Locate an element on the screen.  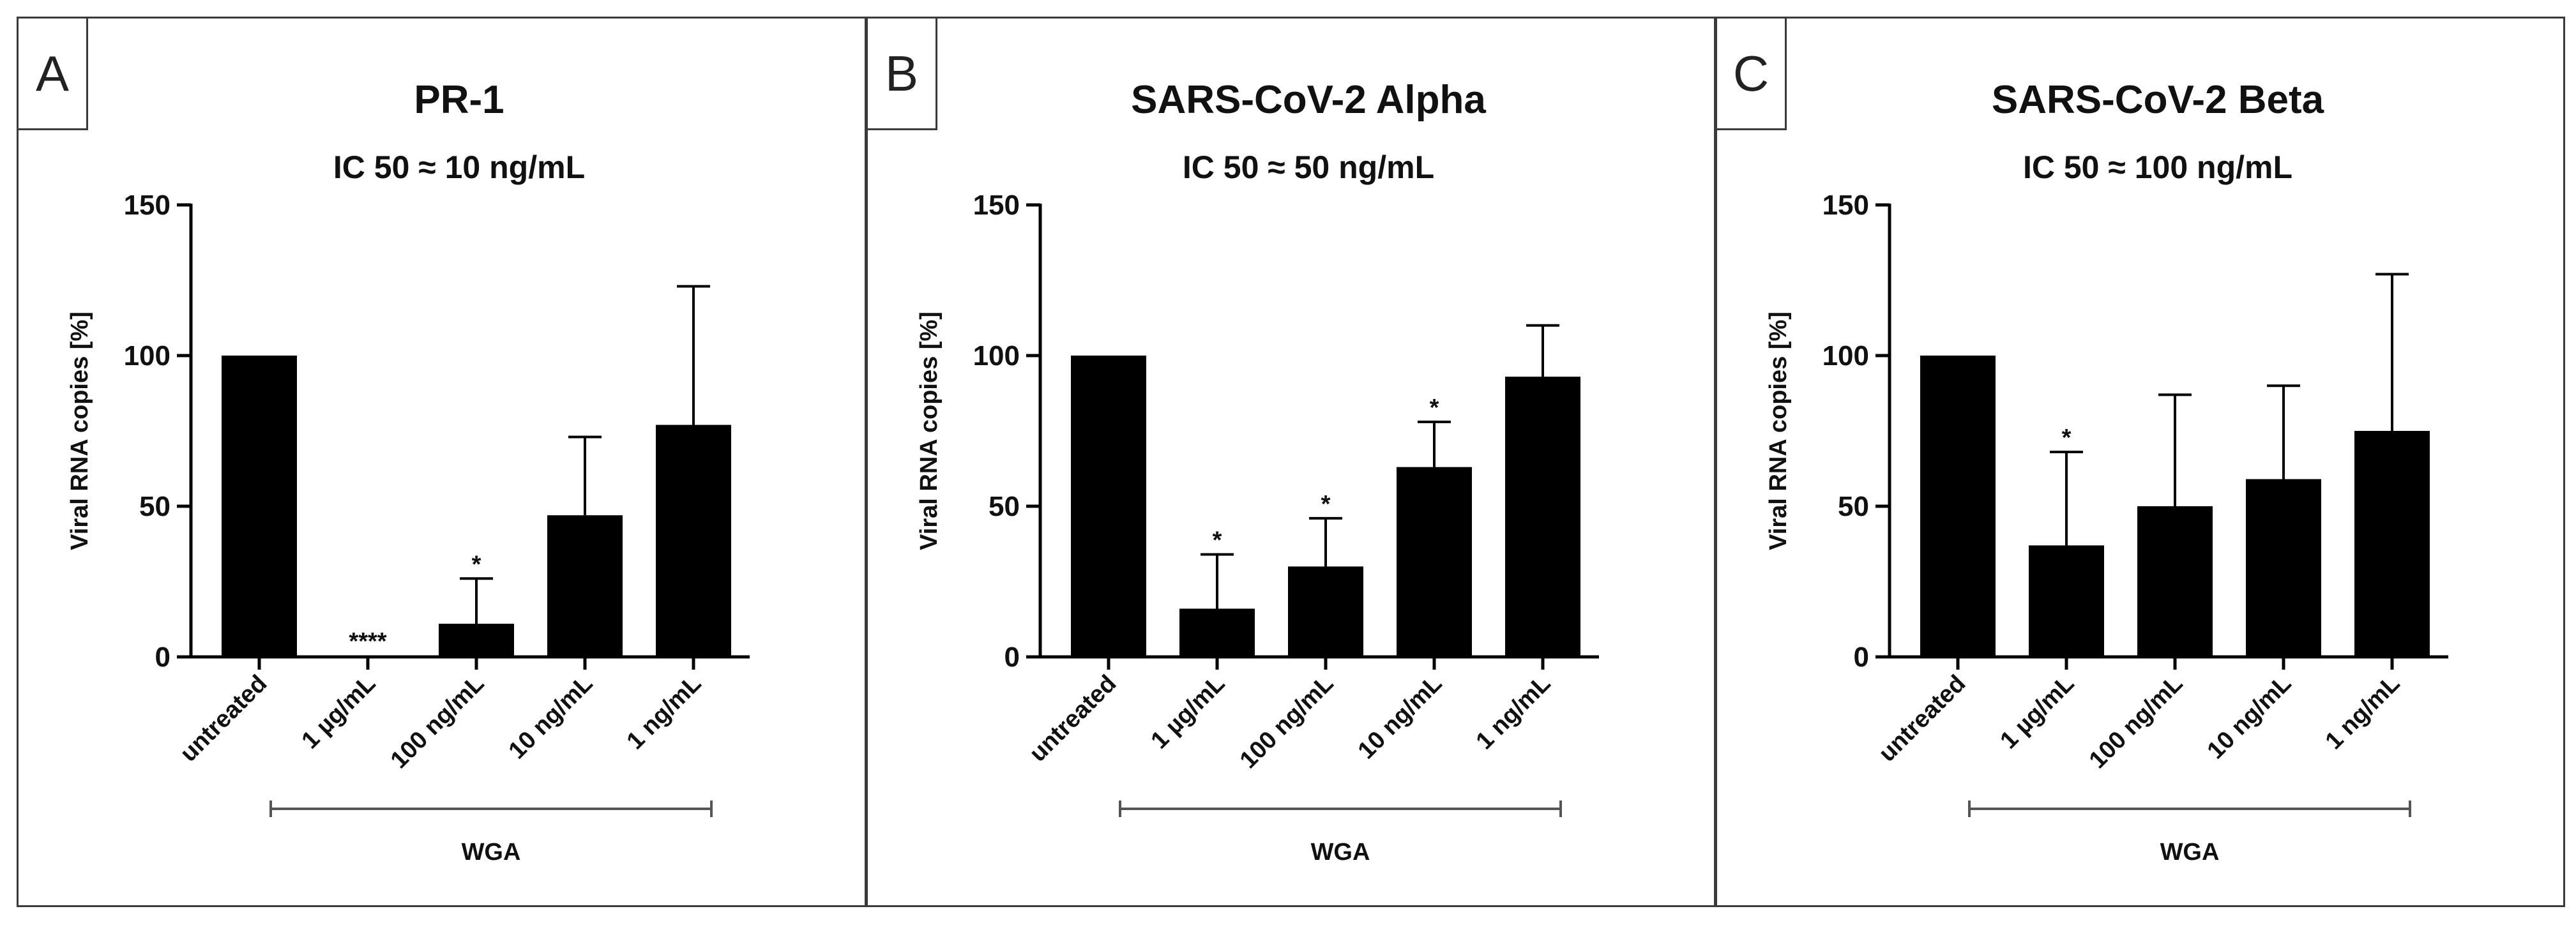
panel-letter: C is located at coordinates (1751, 73).